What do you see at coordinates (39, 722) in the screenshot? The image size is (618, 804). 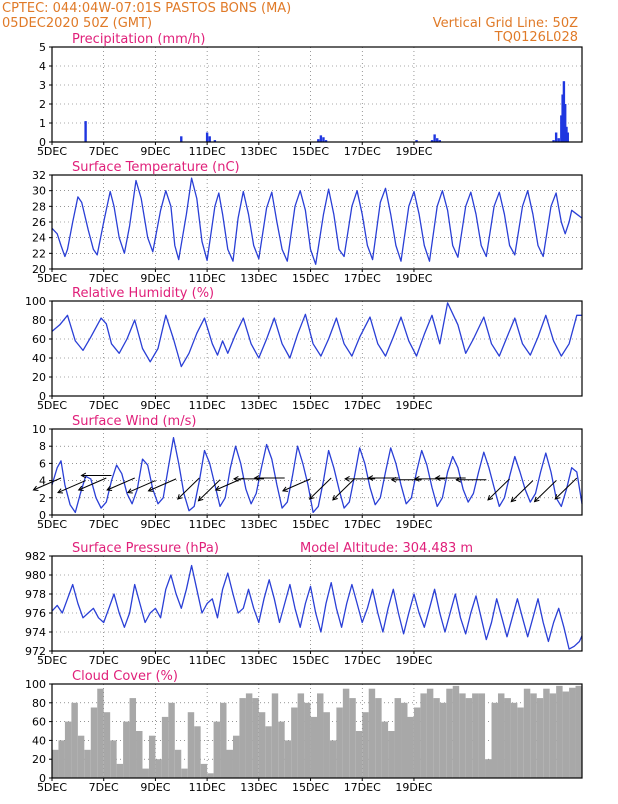 I see `y-tick-label: 60` at bounding box center [39, 722].